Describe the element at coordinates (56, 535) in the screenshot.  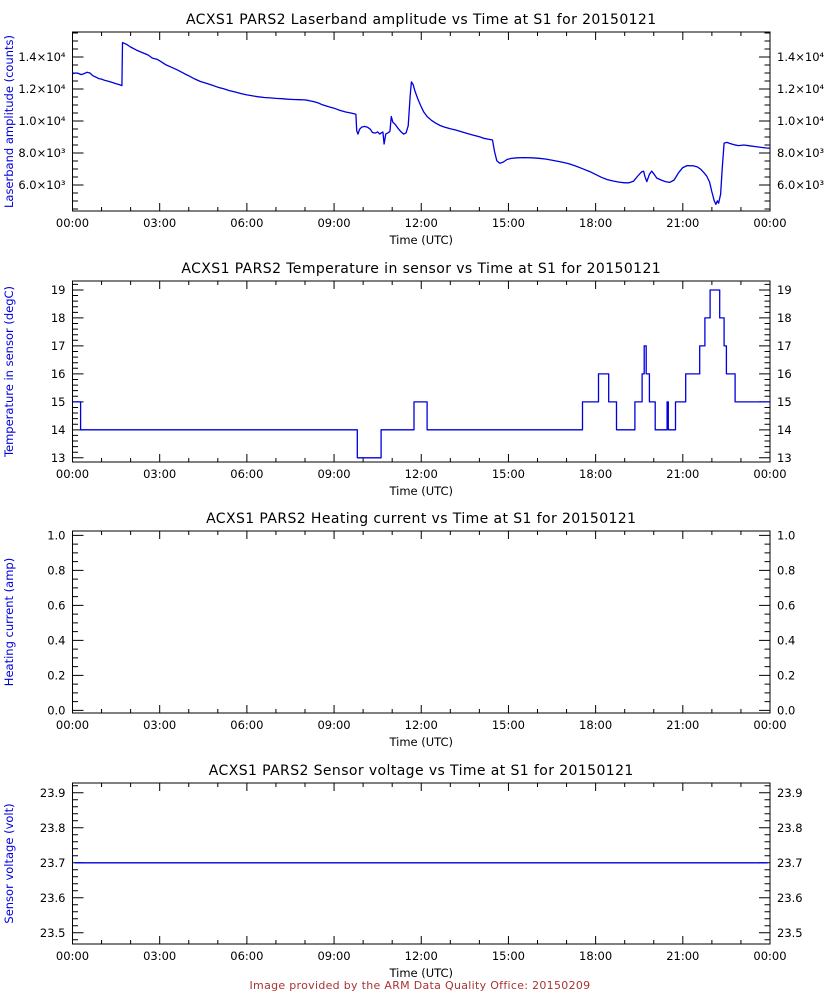
I see `y-tick-label-left: 1.0` at that location.